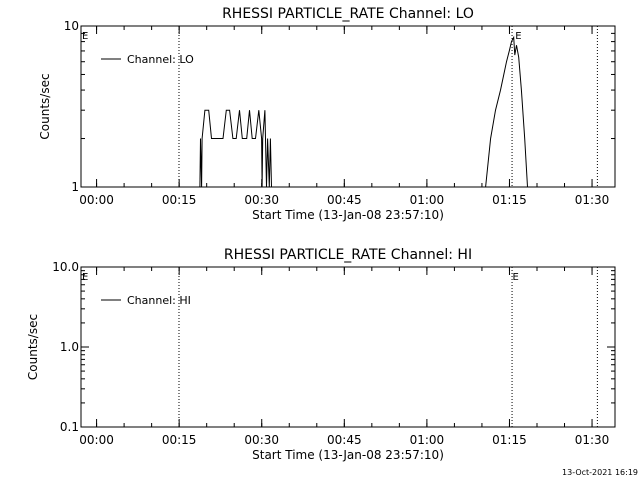  Describe the element at coordinates (71, 26) in the screenshot. I see `y-tick-label: 10` at that location.